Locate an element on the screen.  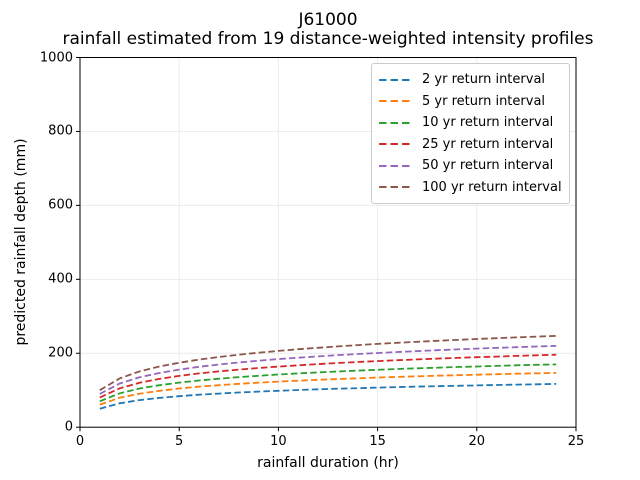
x-tick-label: 0 is located at coordinates (80, 441).